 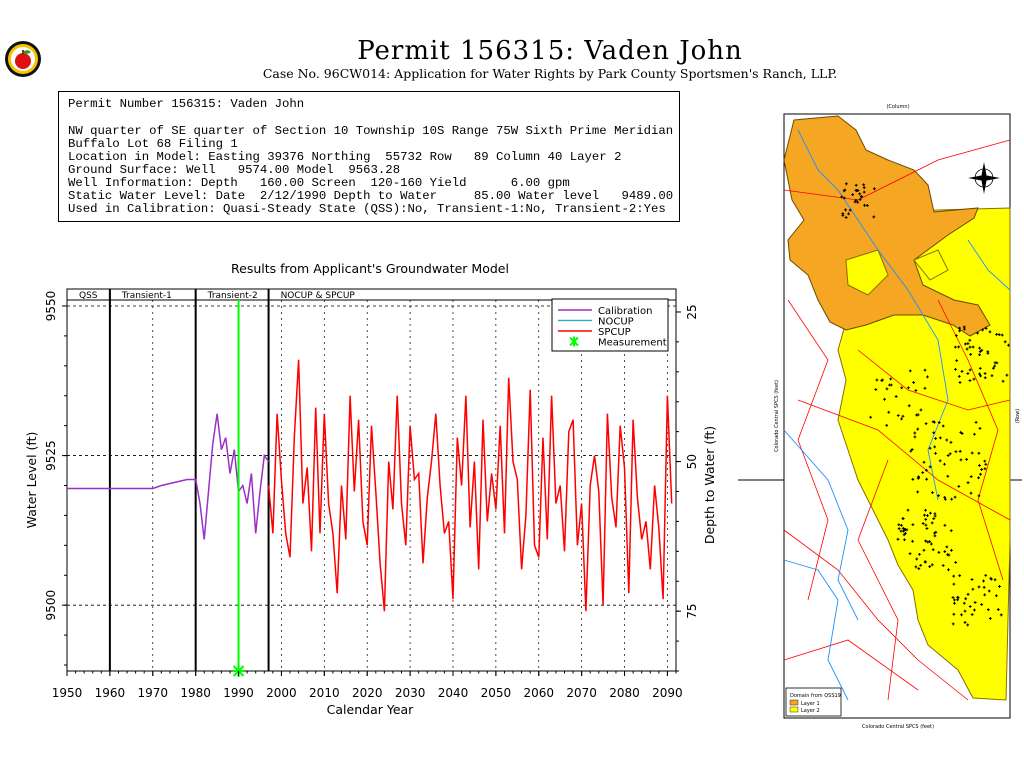 What do you see at coordinates (51, 605) in the screenshot?
I see `y-tick-label: 9500` at bounding box center [51, 605].